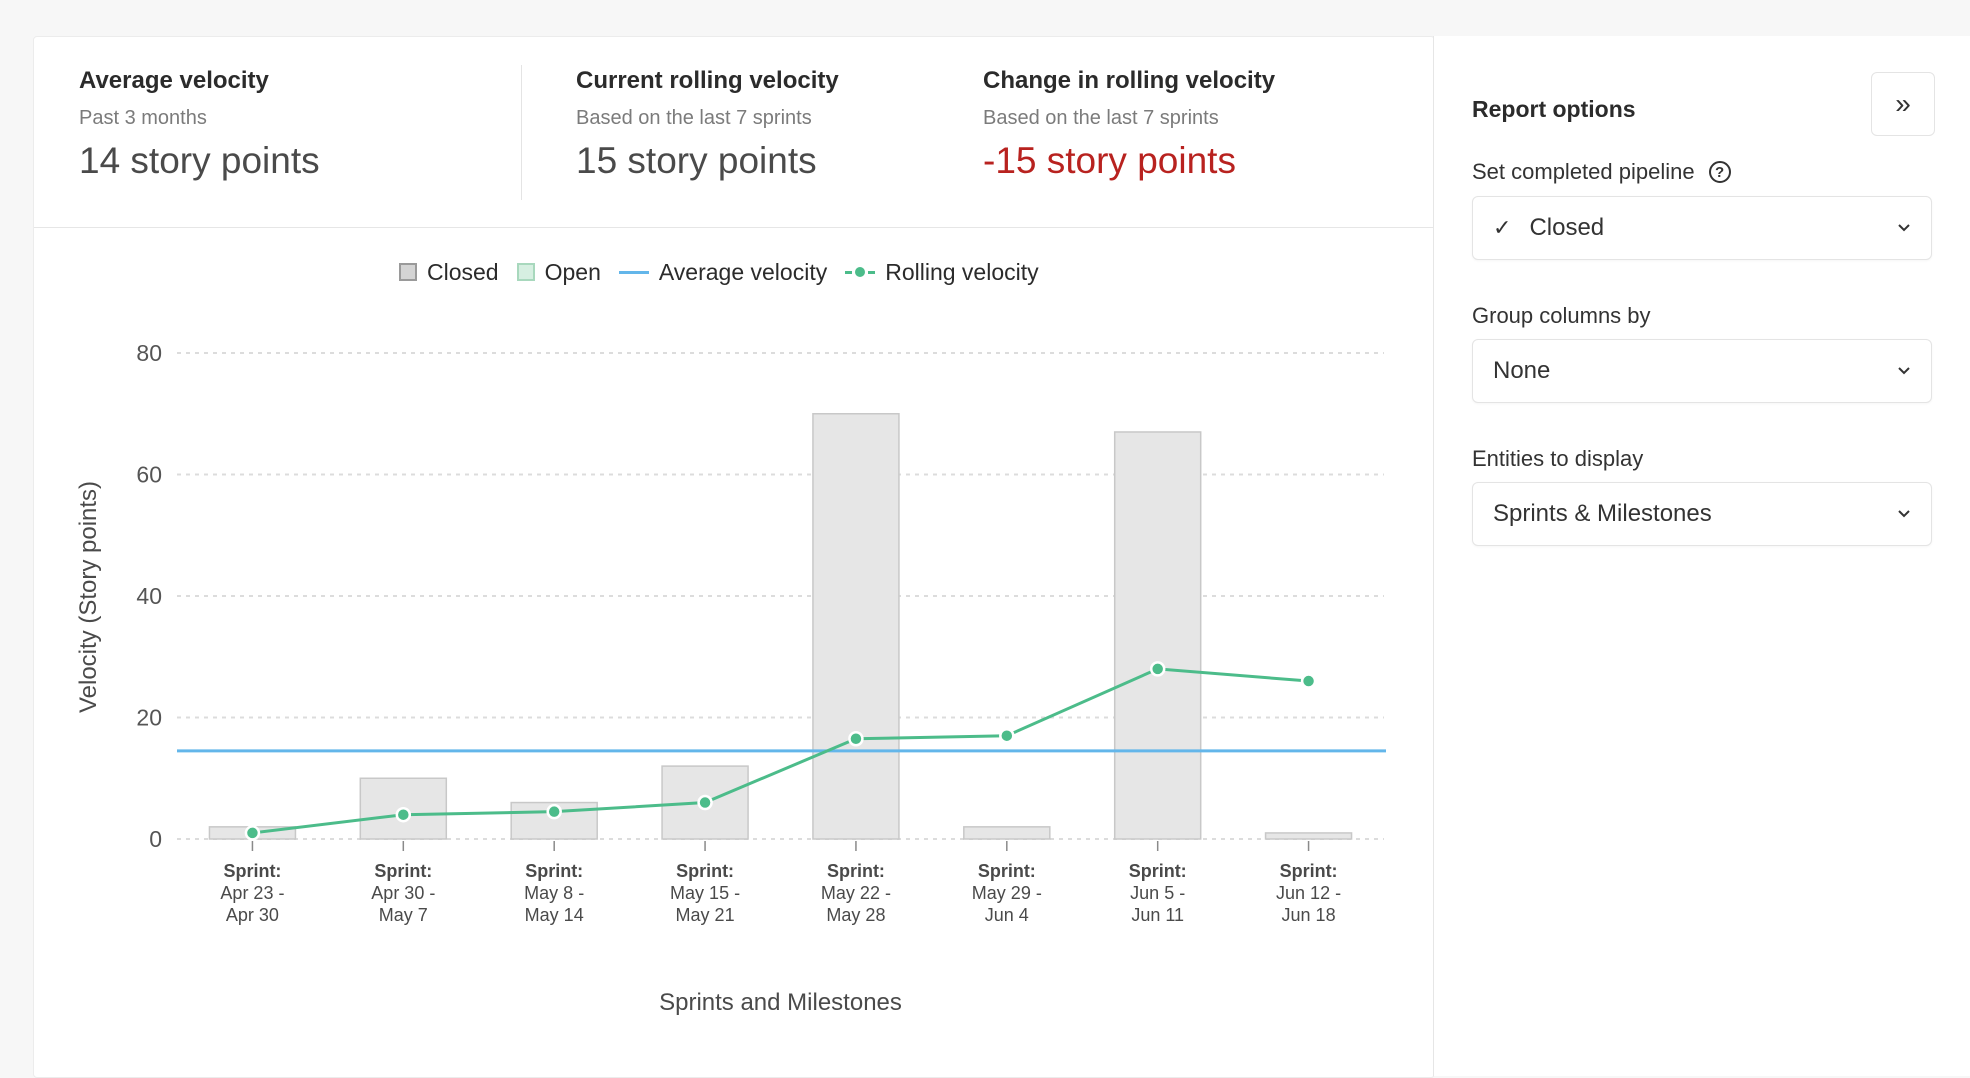  I want to click on stat-divider, so click(521, 132).